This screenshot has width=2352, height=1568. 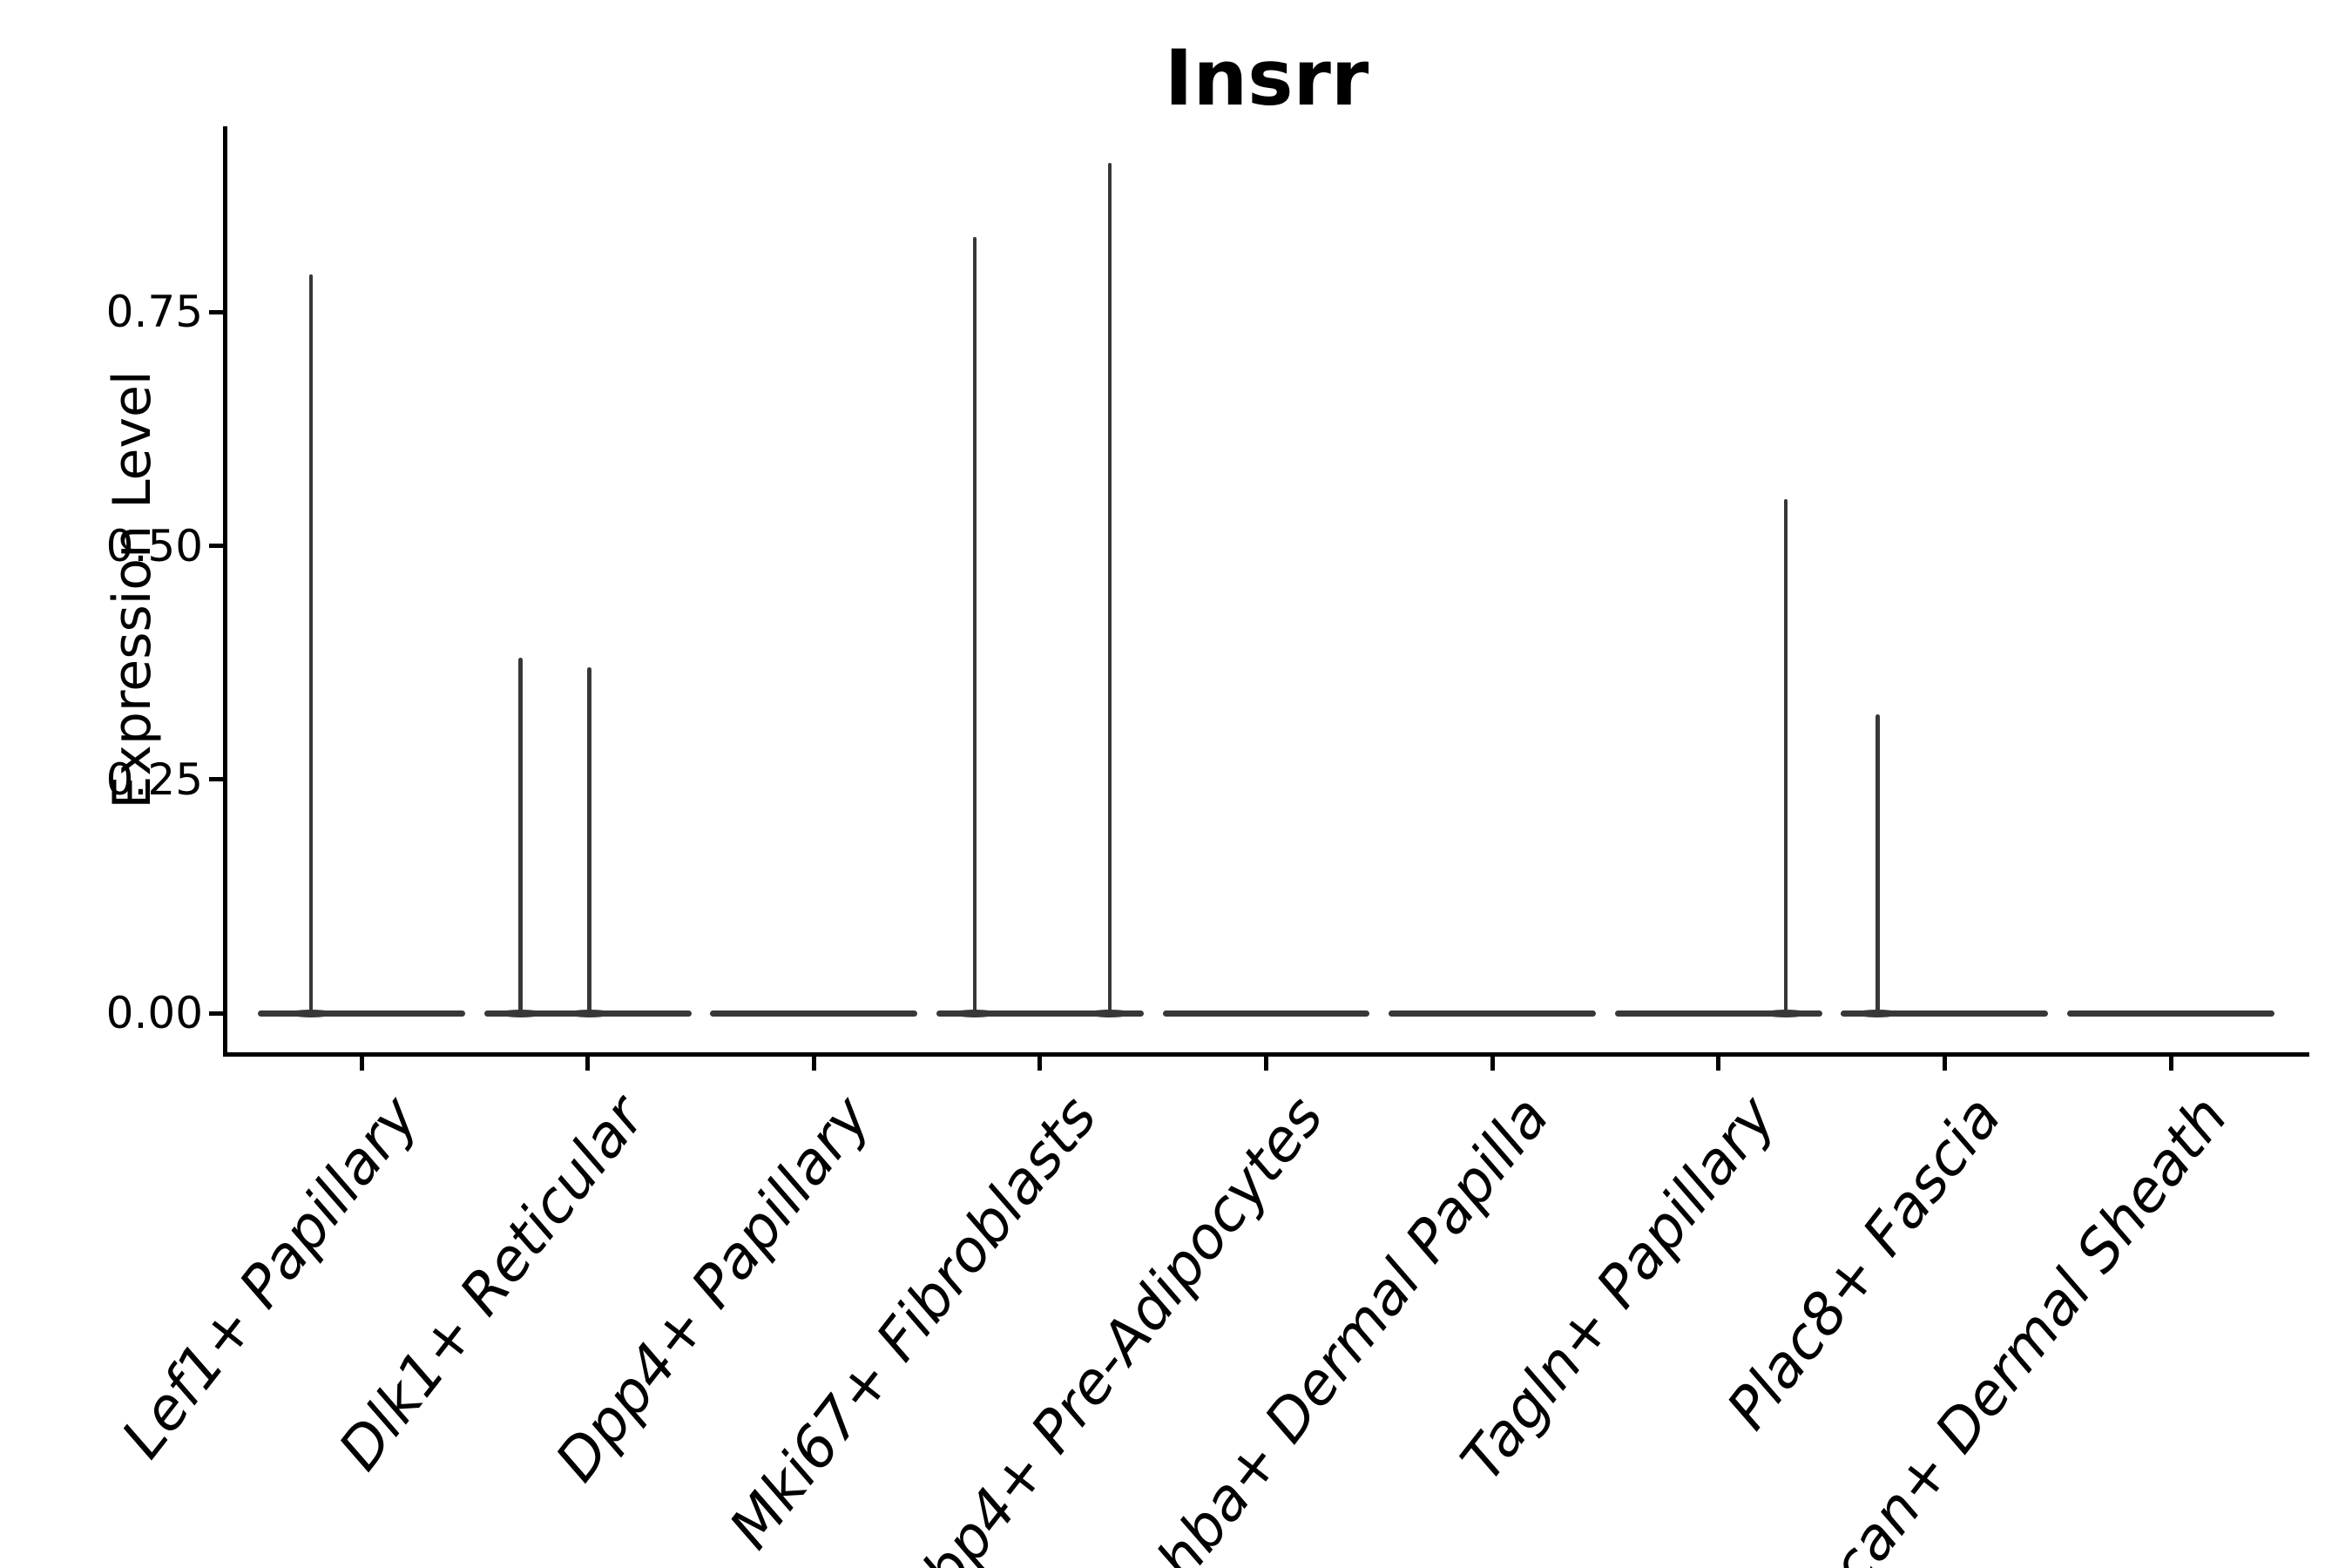 What do you see at coordinates (154, 780) in the screenshot?
I see `y-tick-label: 0.25` at bounding box center [154, 780].